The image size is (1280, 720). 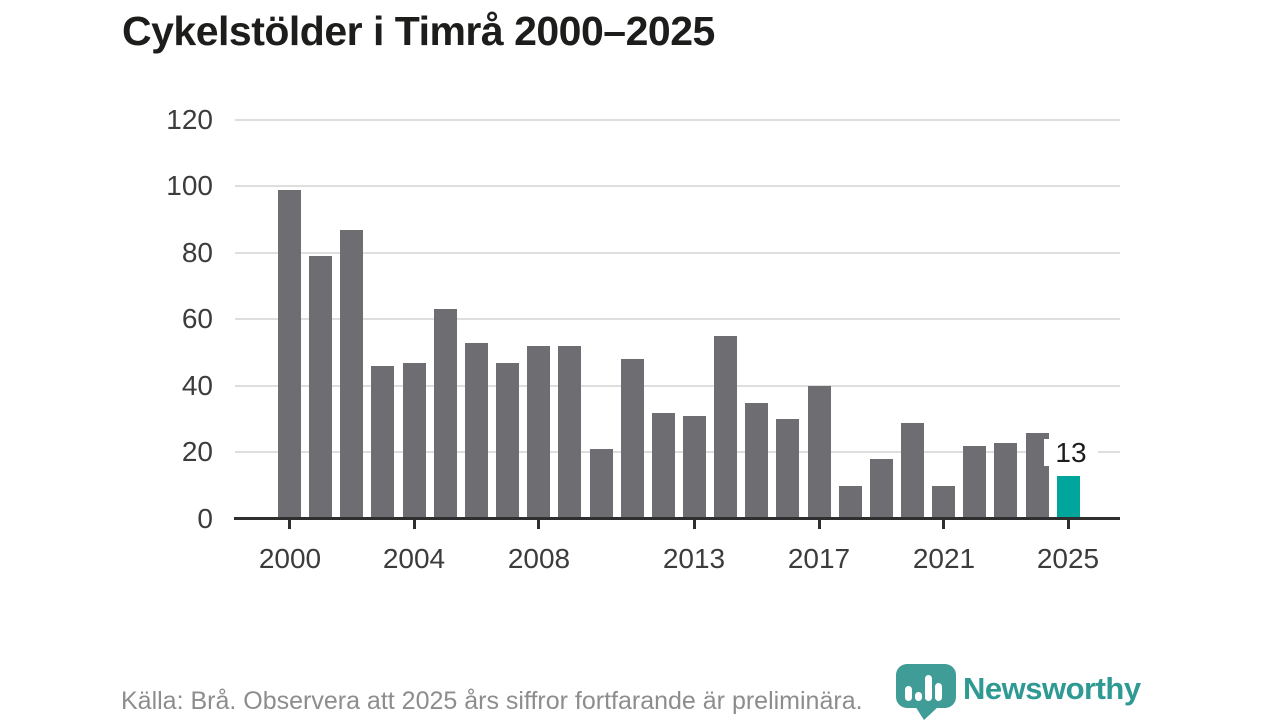 I want to click on x-tick-label: 2021, so click(x=944, y=558).